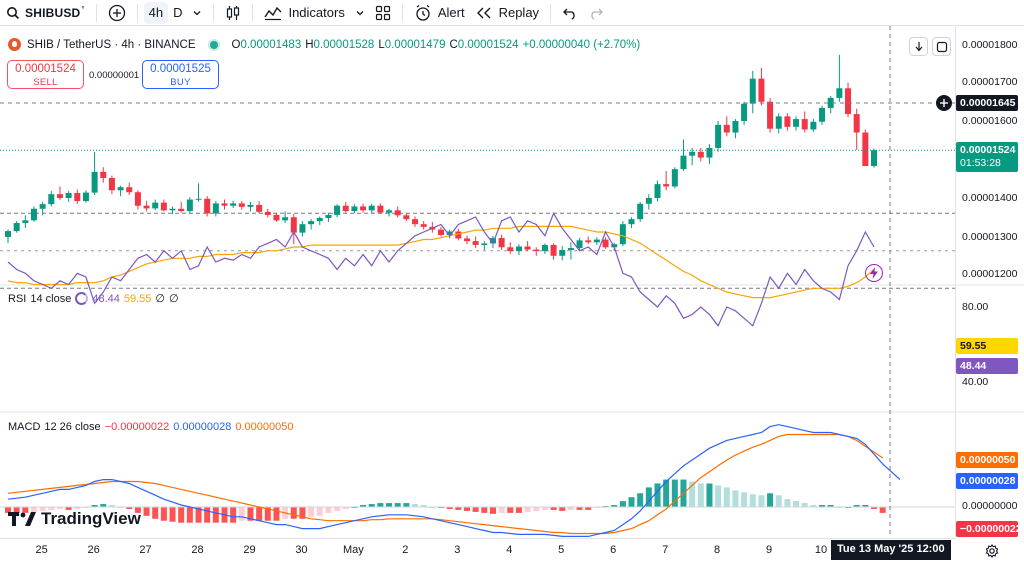 This screenshot has height=563, width=1024. I want to click on candles-icon, so click(233, 12).